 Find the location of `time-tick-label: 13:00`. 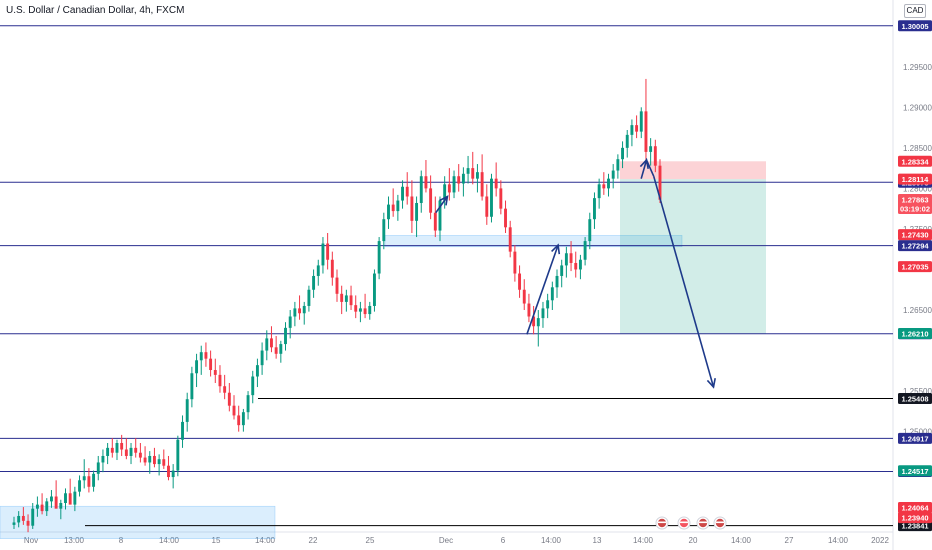

time-tick-label: 13:00 is located at coordinates (74, 540).